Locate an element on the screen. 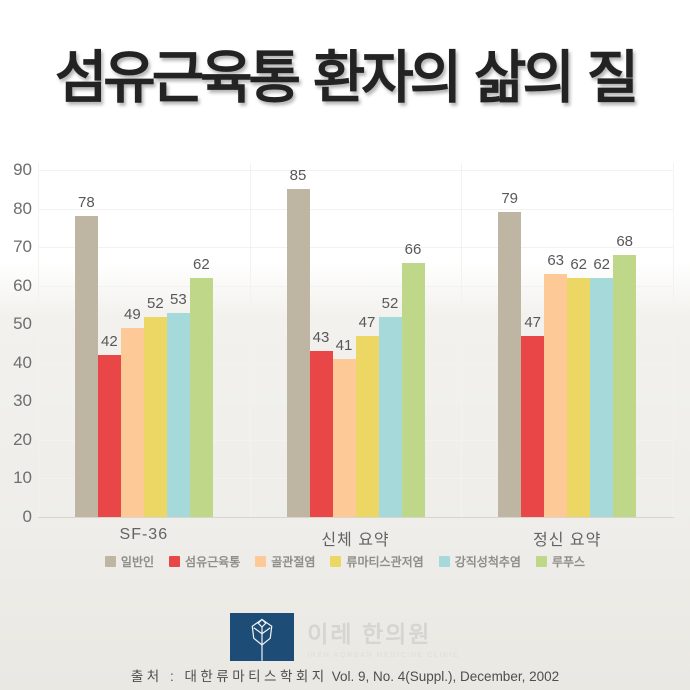  logo-name-english: IREH KOREAN MEDICINE CLINIC is located at coordinates (383, 655).